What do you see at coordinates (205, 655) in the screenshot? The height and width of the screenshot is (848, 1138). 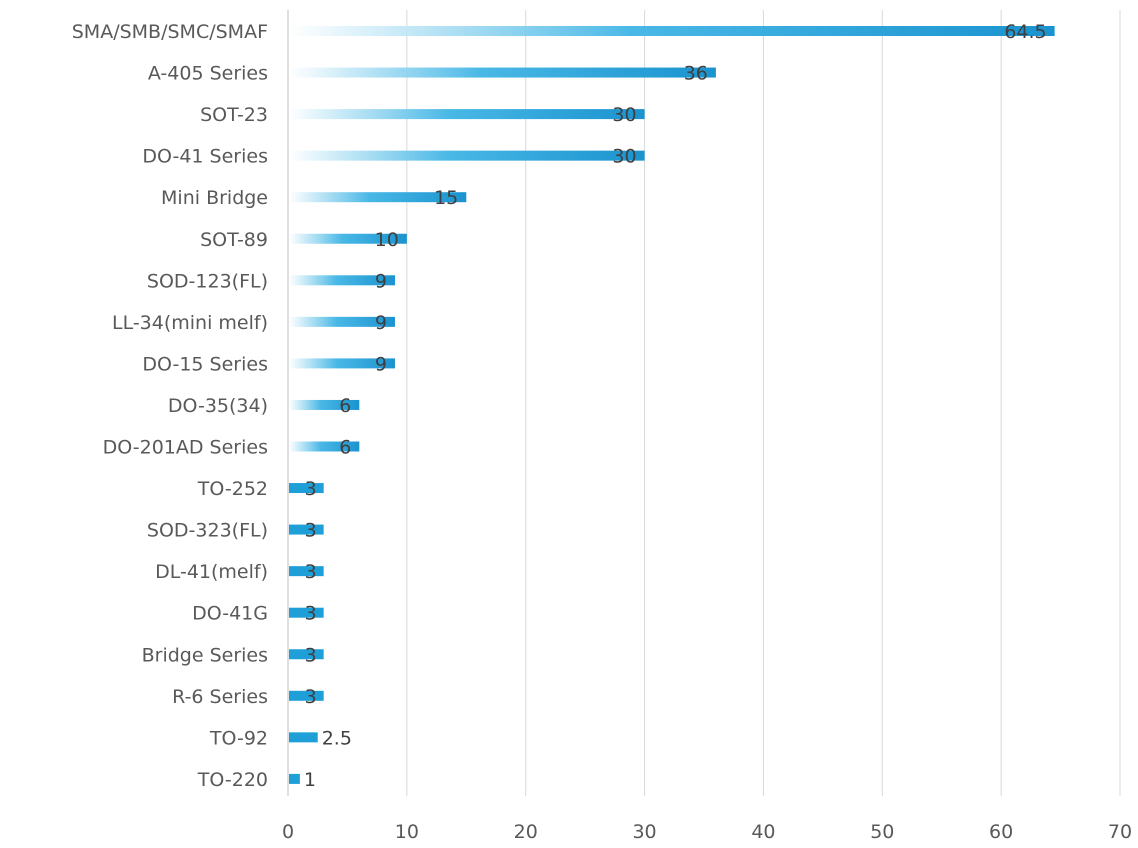 I see `category-label: Bridge Series` at bounding box center [205, 655].